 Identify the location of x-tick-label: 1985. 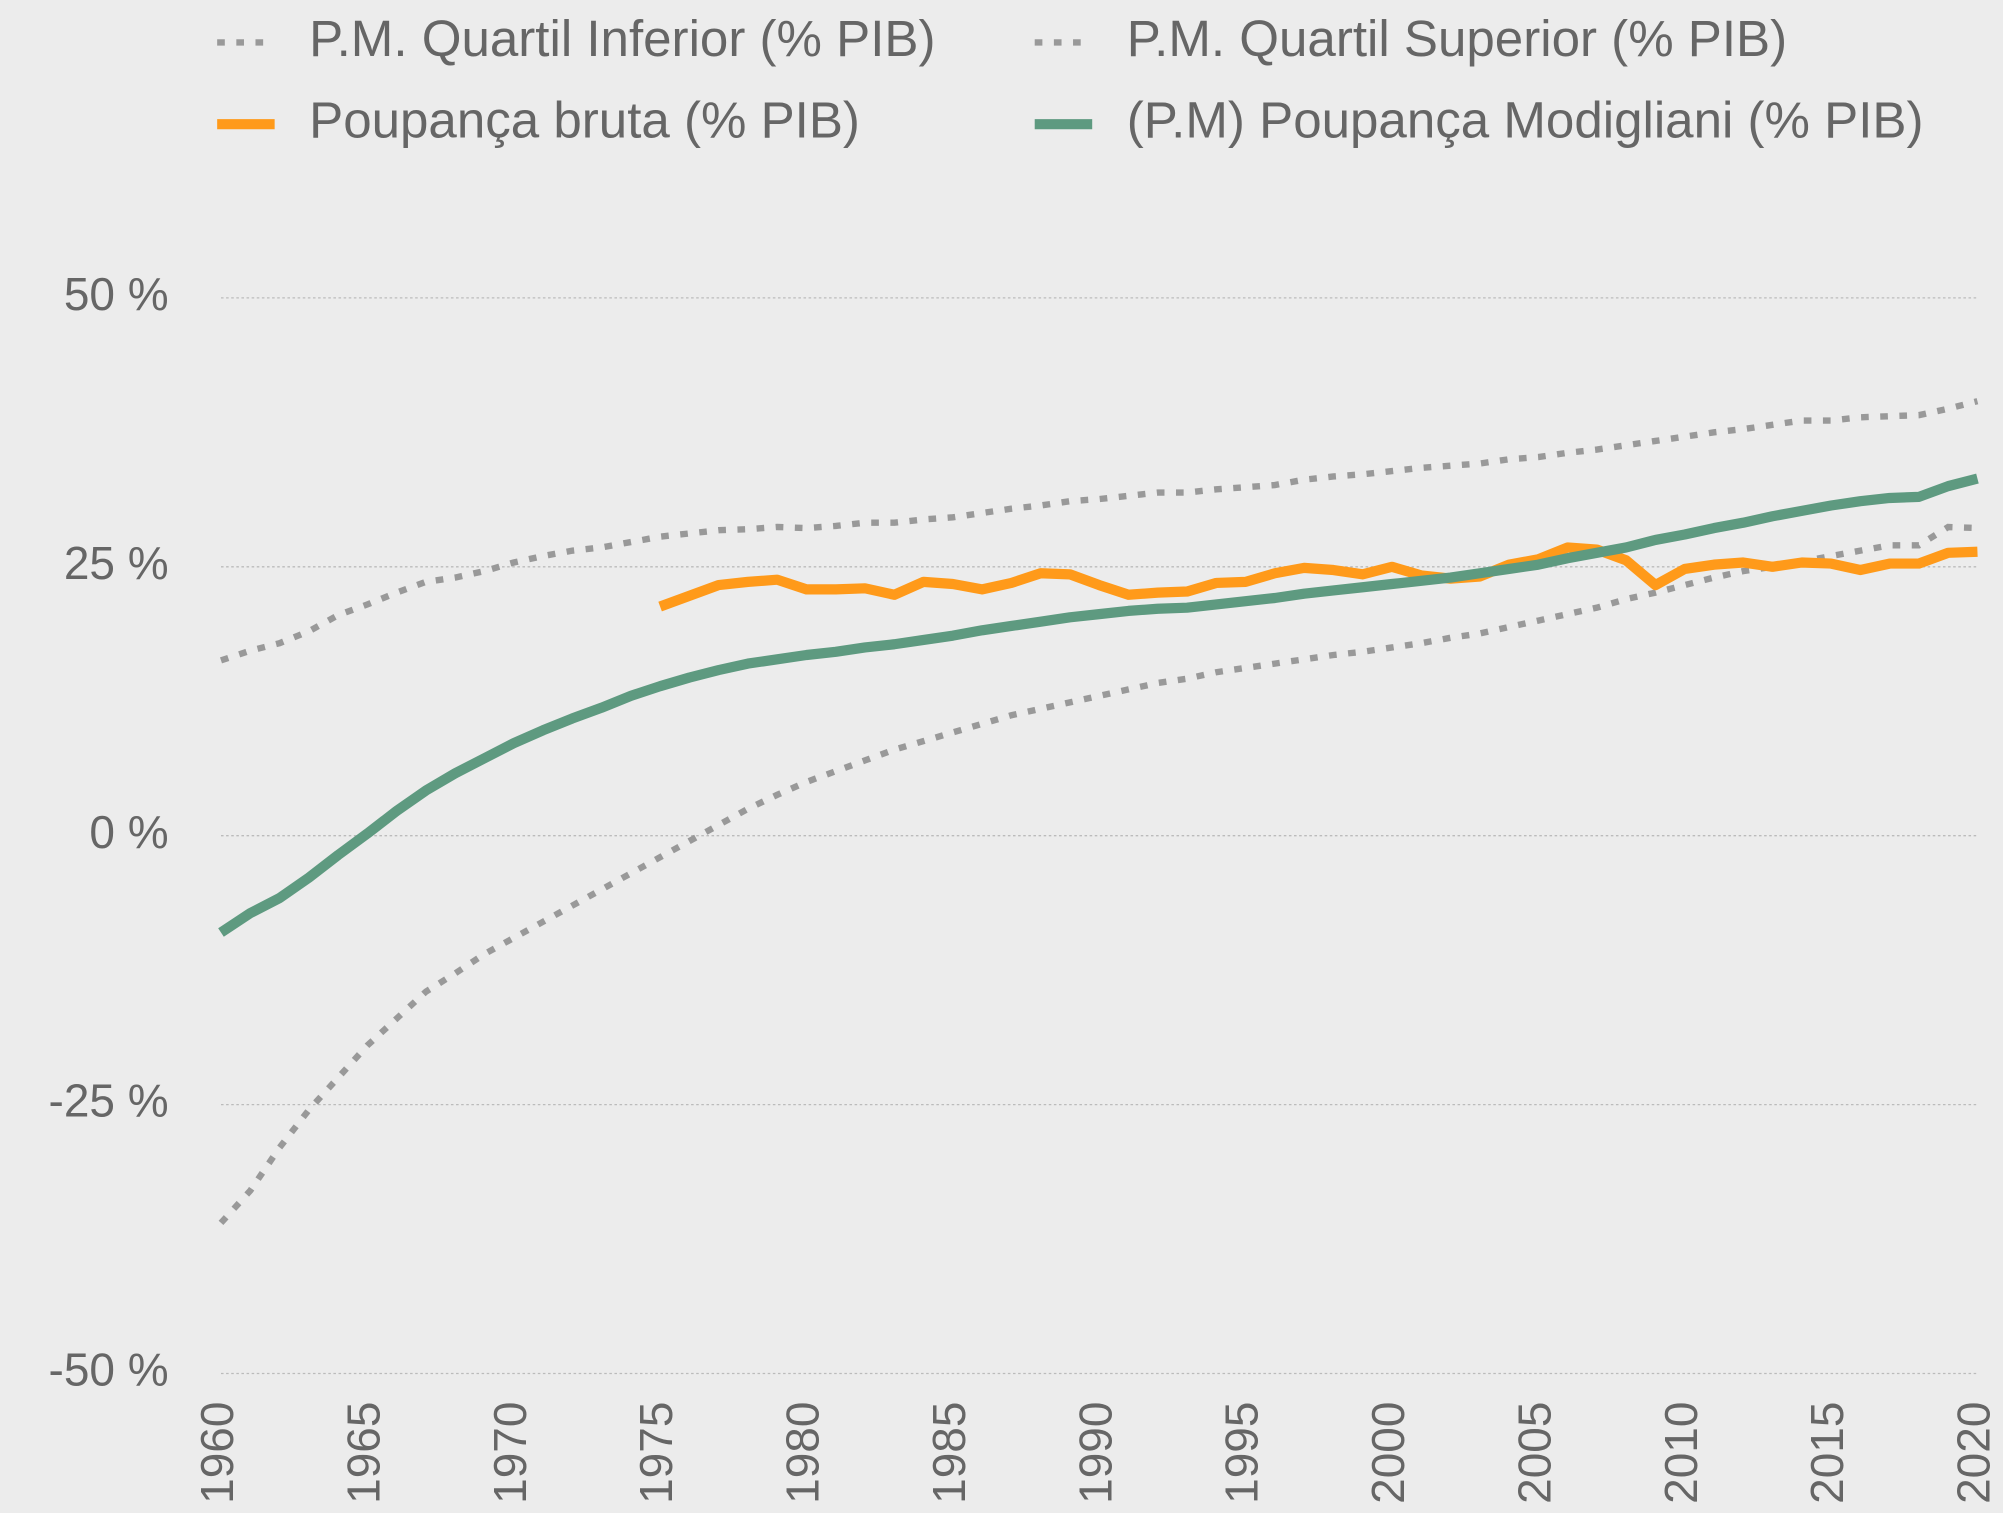
(949, 1453).